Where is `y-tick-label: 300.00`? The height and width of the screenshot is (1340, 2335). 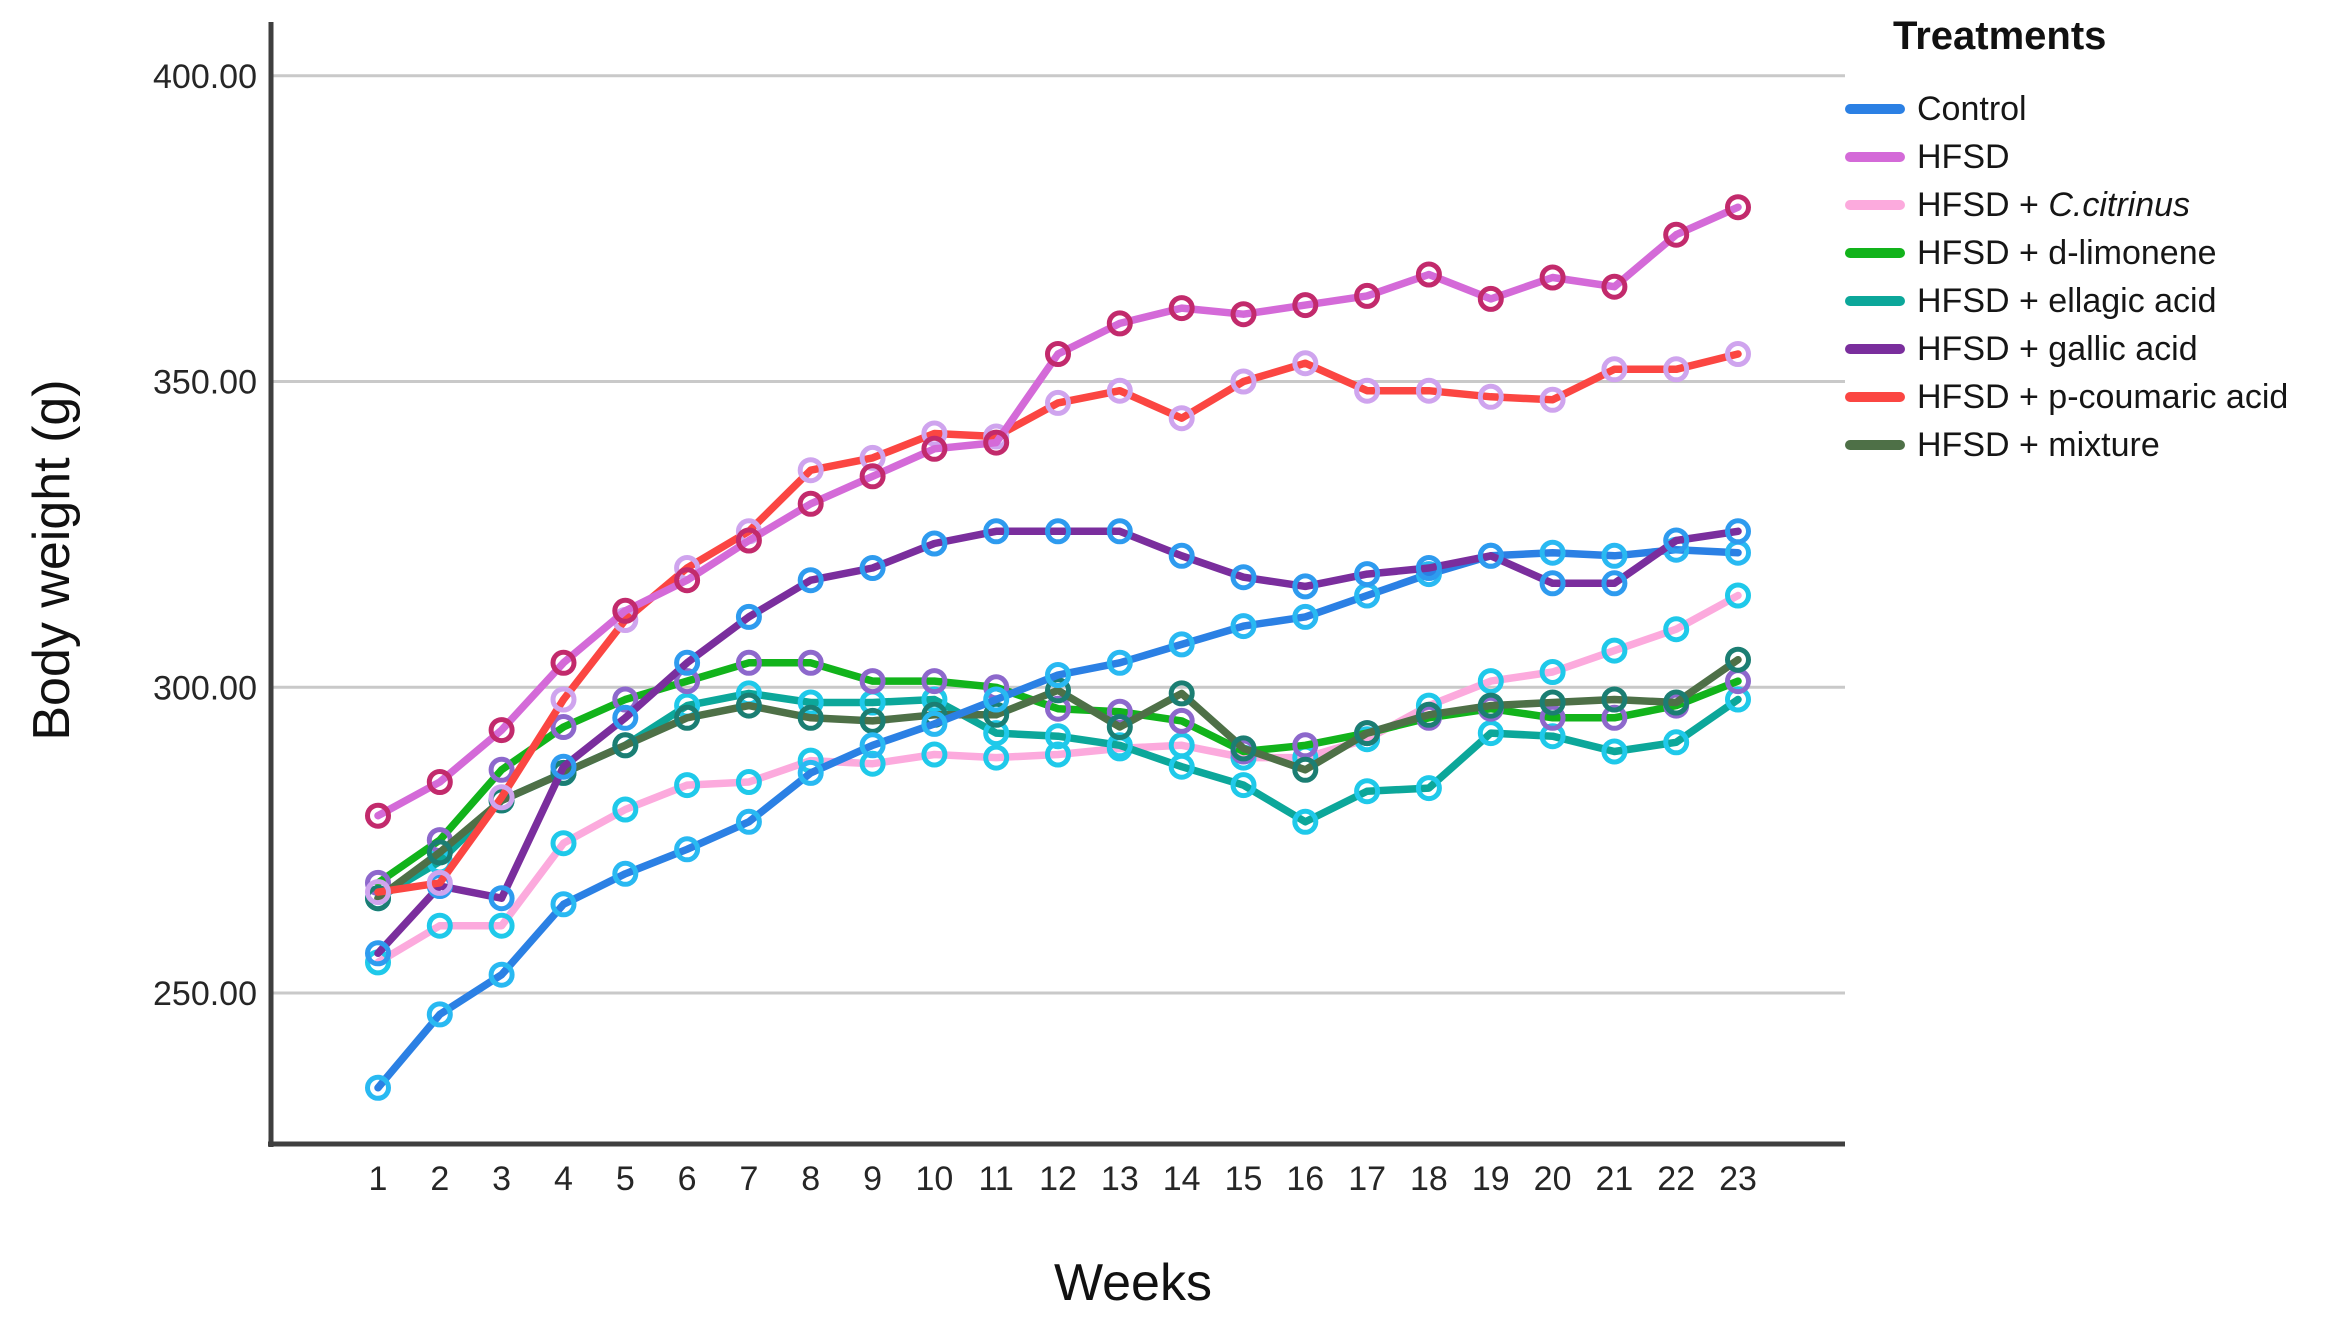 y-tick-label: 300.00 is located at coordinates (205, 688).